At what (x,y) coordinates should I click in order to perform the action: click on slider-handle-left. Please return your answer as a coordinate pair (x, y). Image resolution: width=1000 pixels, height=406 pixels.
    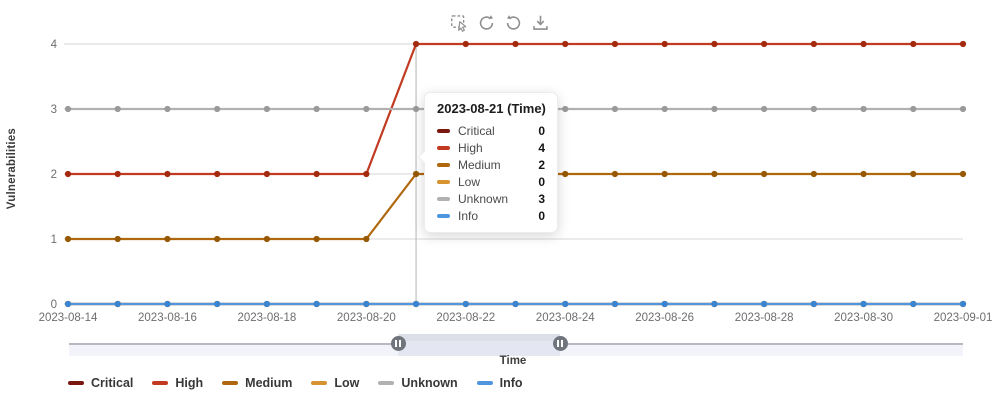
    Looking at the image, I should click on (398, 343).